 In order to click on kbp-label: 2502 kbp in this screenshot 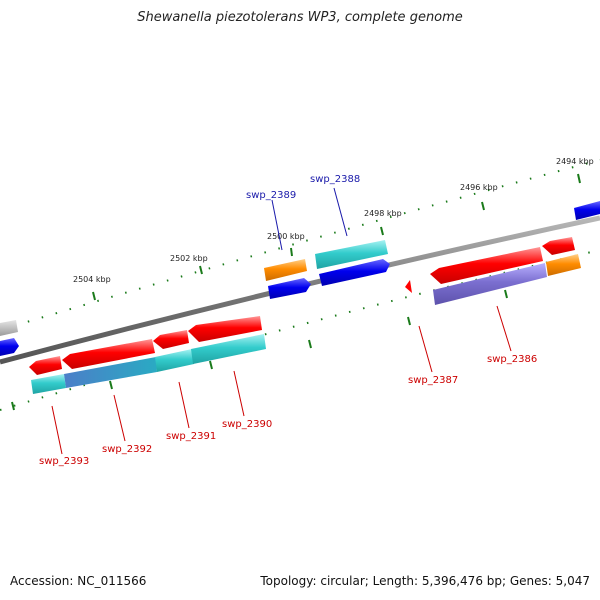, I will do `click(189, 258)`.